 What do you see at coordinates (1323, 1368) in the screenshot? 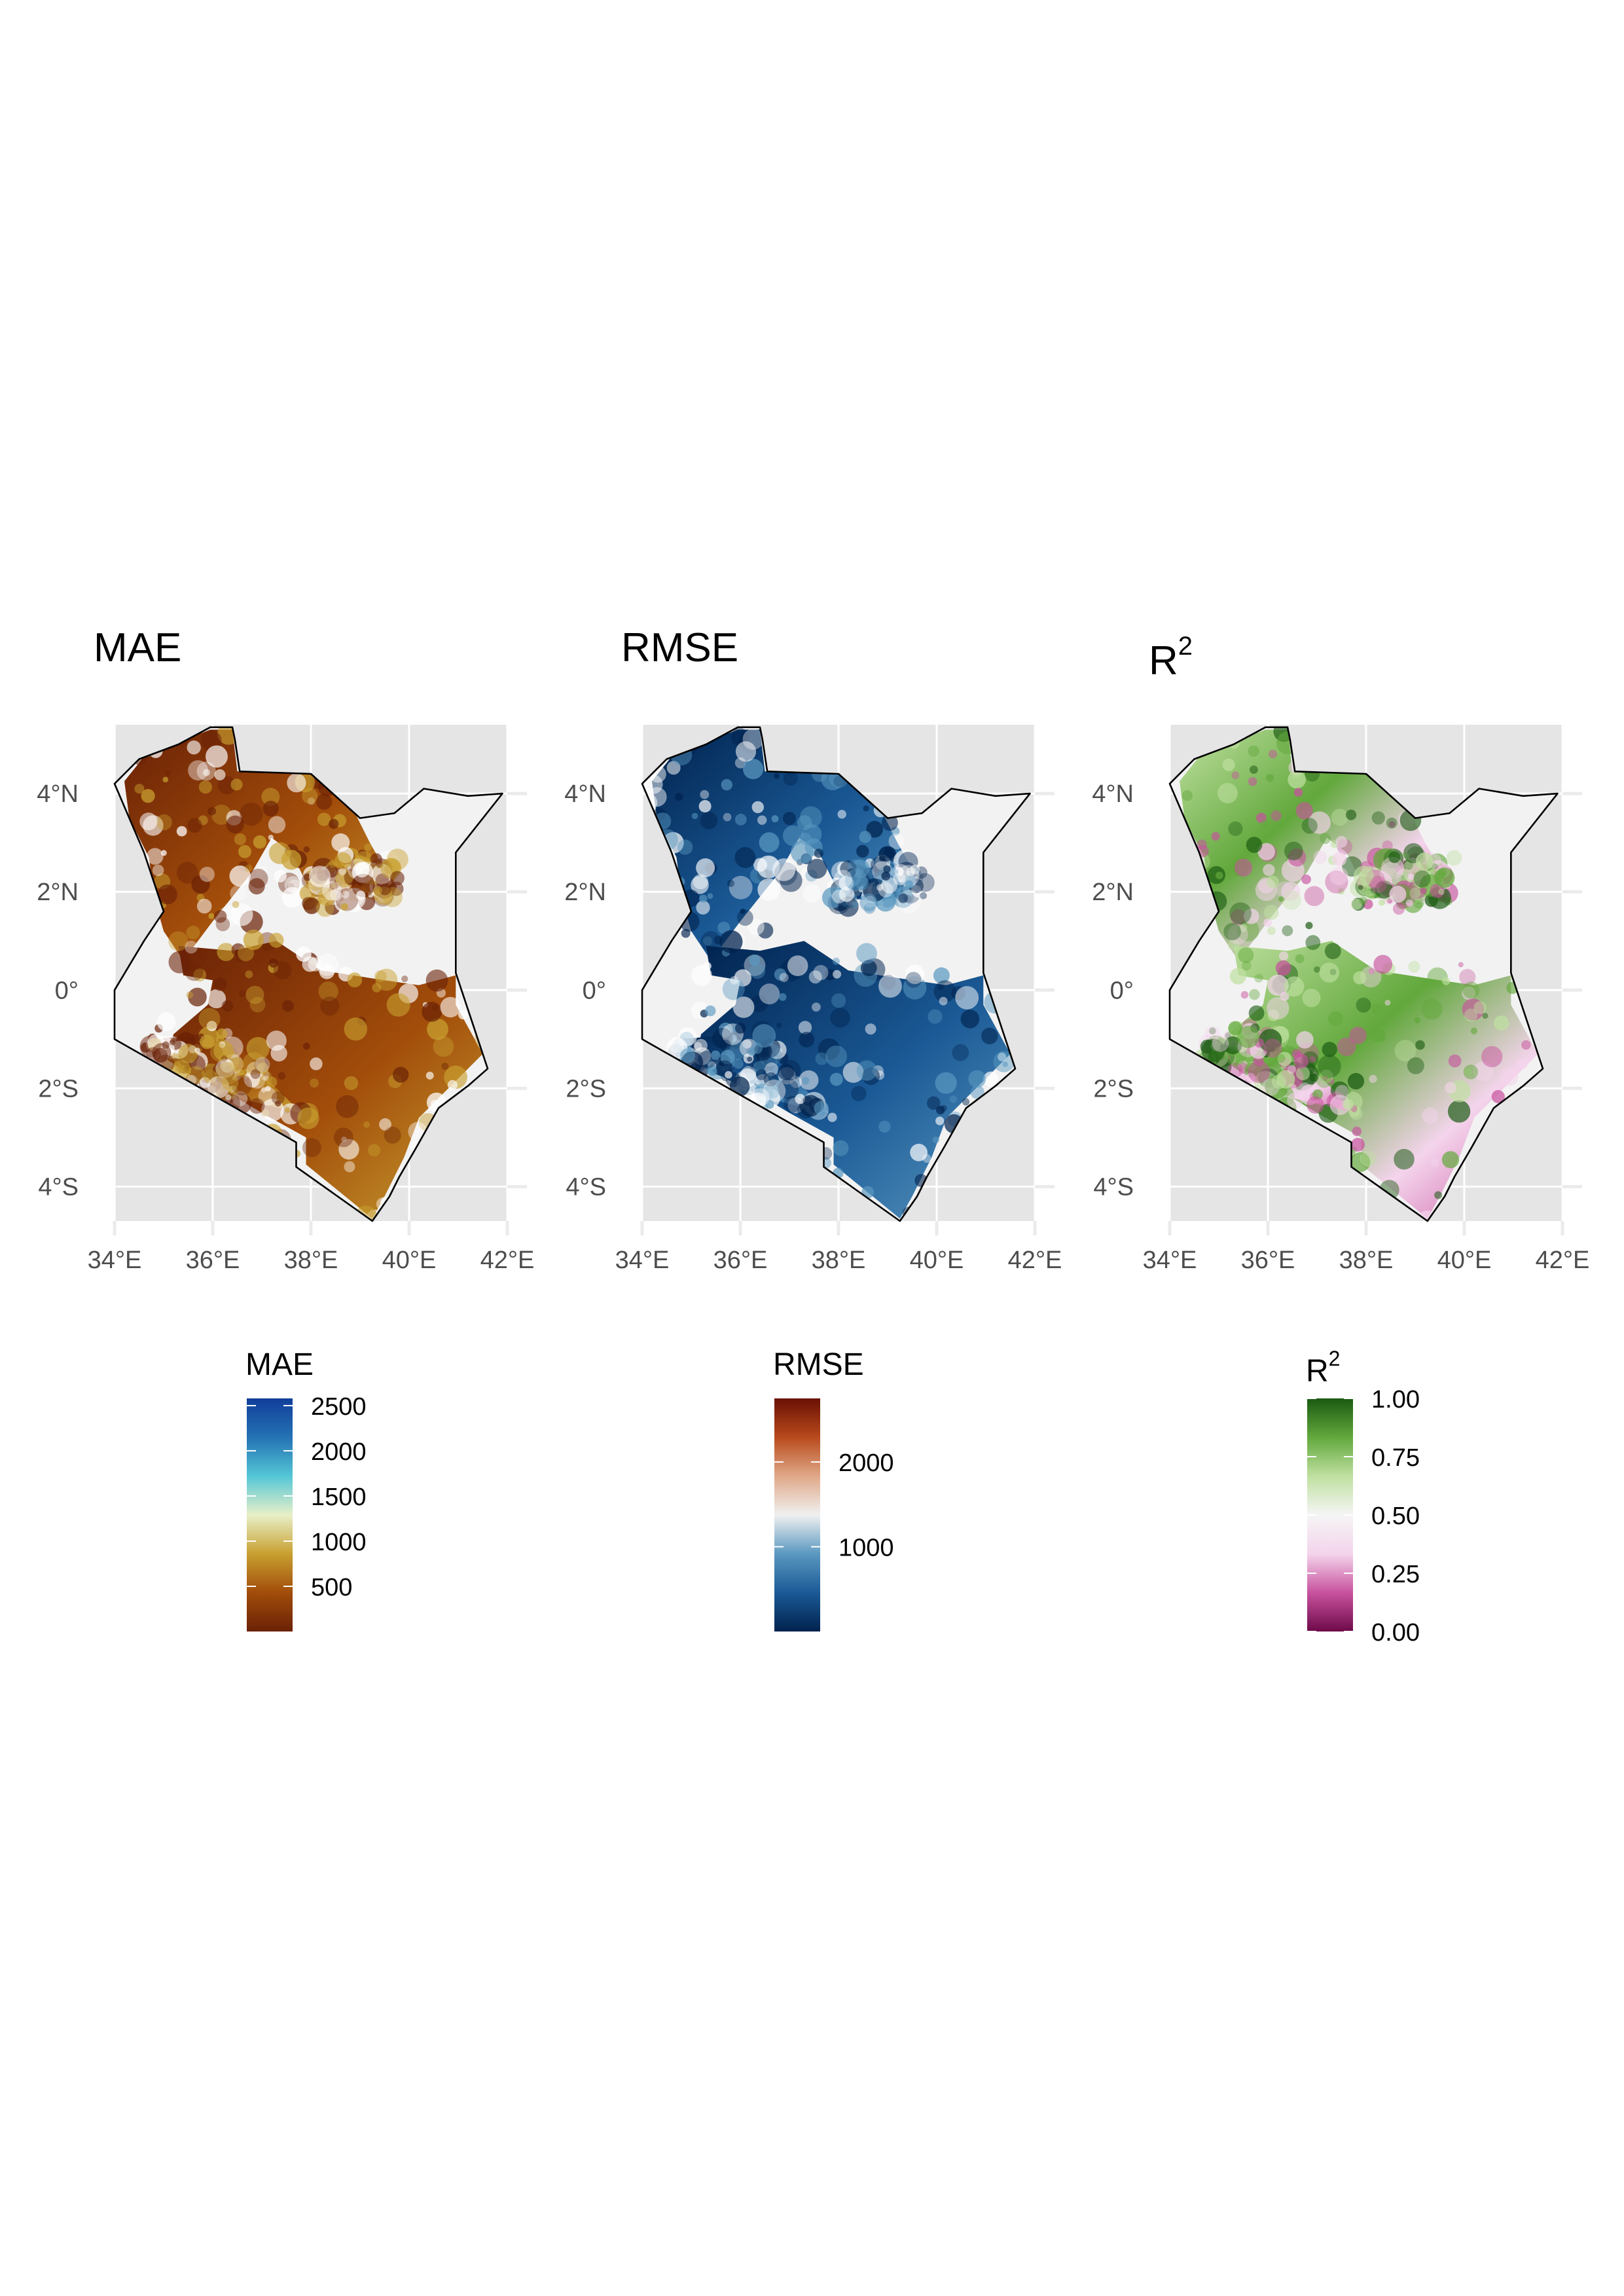
I see `legend-title: R2` at bounding box center [1323, 1368].